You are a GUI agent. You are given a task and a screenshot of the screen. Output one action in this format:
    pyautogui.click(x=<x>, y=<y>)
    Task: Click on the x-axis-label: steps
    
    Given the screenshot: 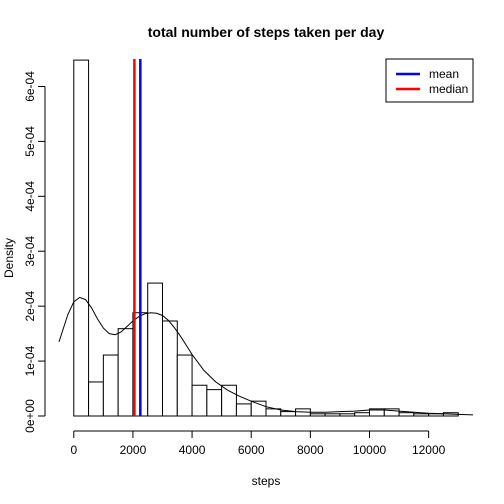 What is the action you would take?
    pyautogui.click(x=266, y=481)
    